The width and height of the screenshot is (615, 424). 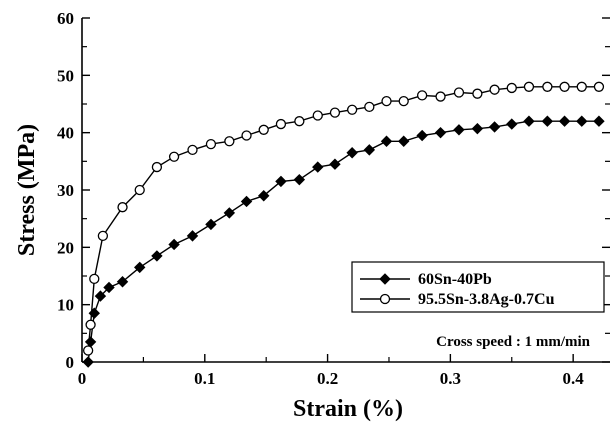 What do you see at coordinates (450, 378) in the screenshot?
I see `x-tick-label: 0.3` at bounding box center [450, 378].